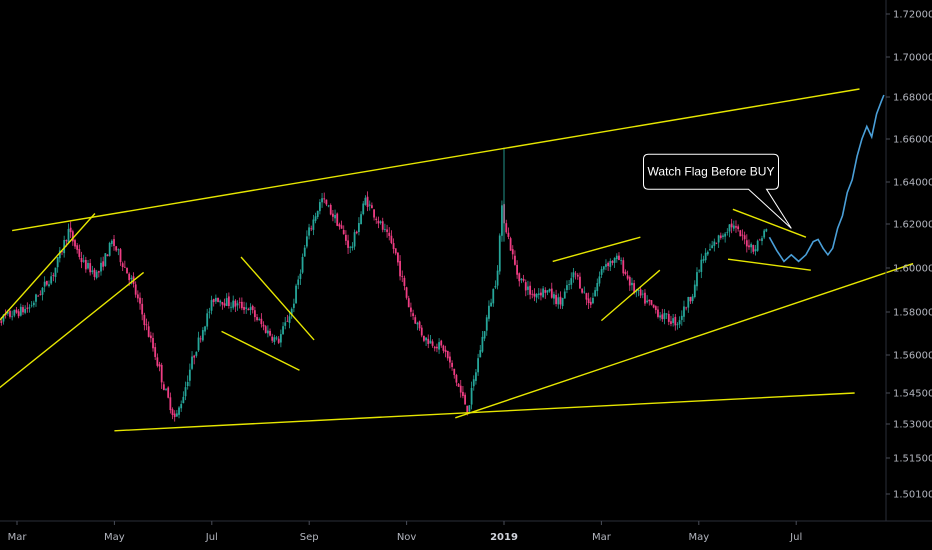  What do you see at coordinates (912, 356) in the screenshot?
I see `y-tick-label: 1.56000` at bounding box center [912, 356].